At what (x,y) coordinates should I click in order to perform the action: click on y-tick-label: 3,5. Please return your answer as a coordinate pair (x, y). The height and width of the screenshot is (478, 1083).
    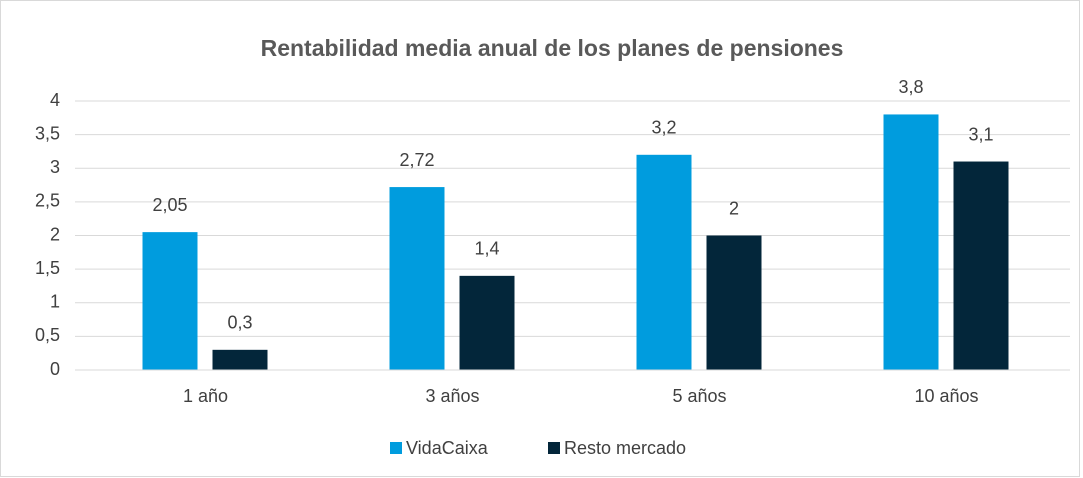
    Looking at the image, I should click on (47, 133).